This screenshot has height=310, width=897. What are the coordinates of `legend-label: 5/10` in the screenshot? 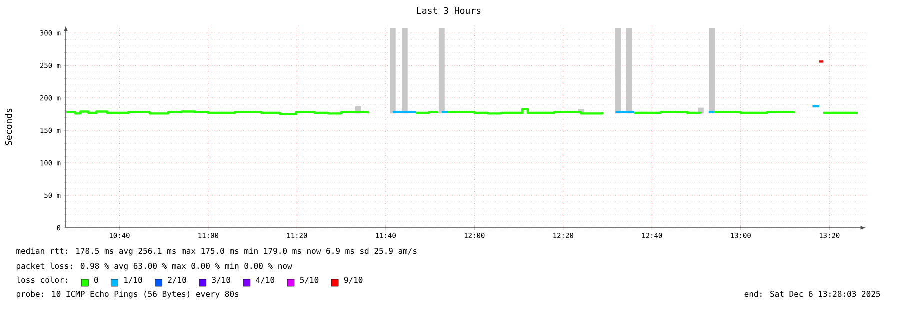 It's located at (309, 280).